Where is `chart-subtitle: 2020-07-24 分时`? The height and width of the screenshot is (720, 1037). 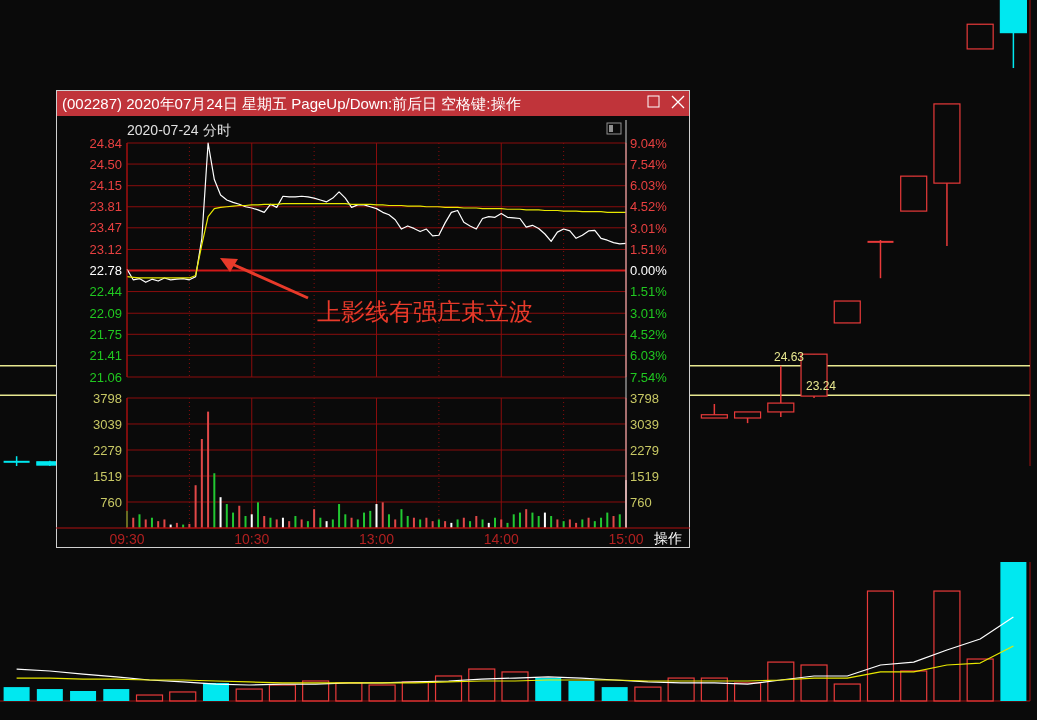 chart-subtitle: 2020-07-24 分时 is located at coordinates (179, 130).